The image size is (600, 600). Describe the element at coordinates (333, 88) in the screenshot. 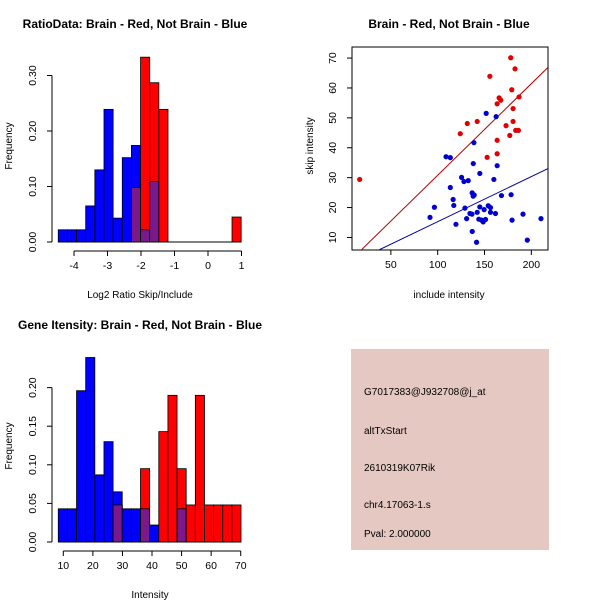

I see `y-tick-label: 60` at that location.